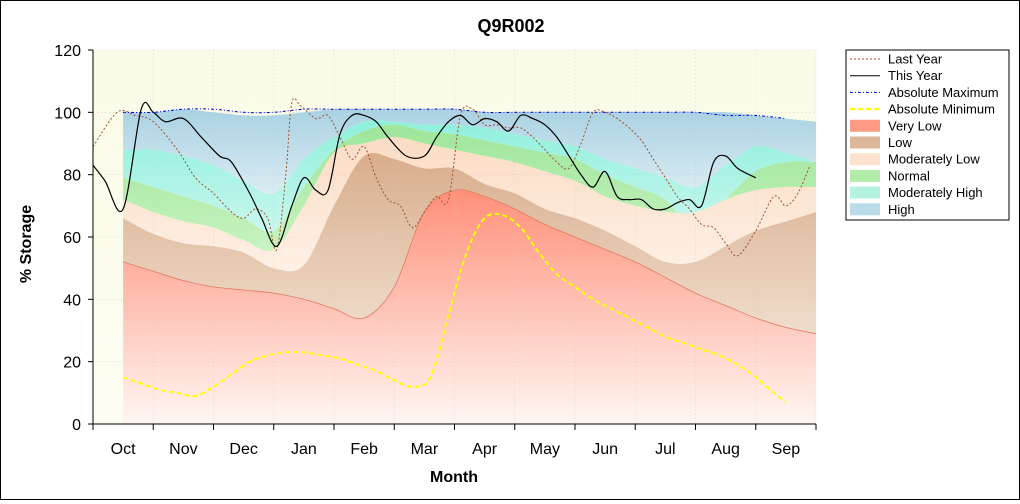 This screenshot has width=1020, height=504. What do you see at coordinates (941, 109) in the screenshot?
I see `legend-label: Absolute Minimum` at bounding box center [941, 109].